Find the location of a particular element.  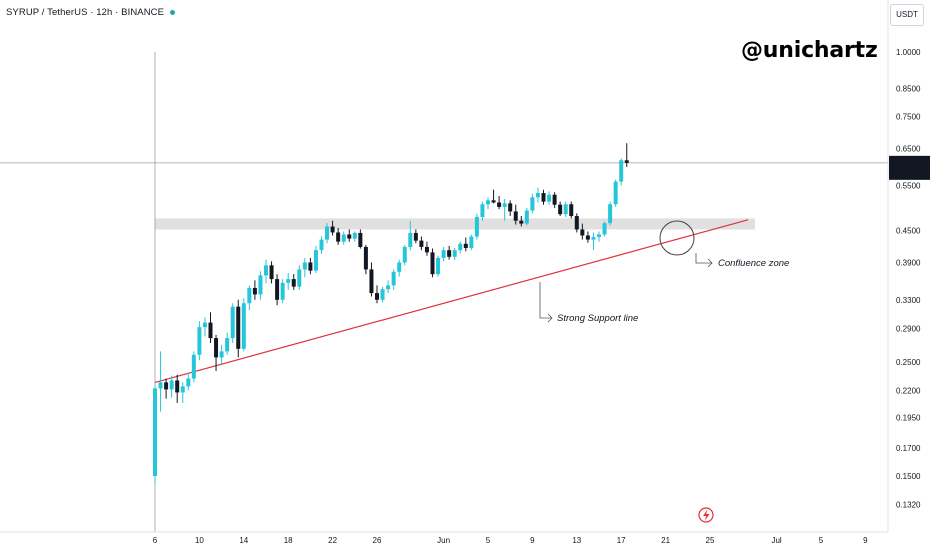

time-tick-label: Jul is located at coordinates (776, 540).